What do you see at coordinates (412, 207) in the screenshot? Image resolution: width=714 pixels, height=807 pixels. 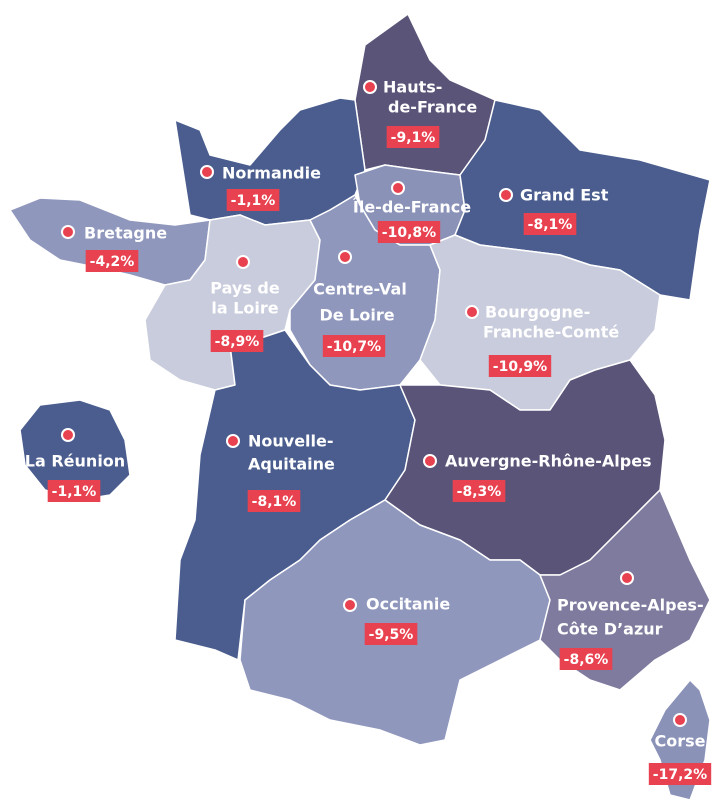 I see `region-name: Île-de-France` at bounding box center [412, 207].